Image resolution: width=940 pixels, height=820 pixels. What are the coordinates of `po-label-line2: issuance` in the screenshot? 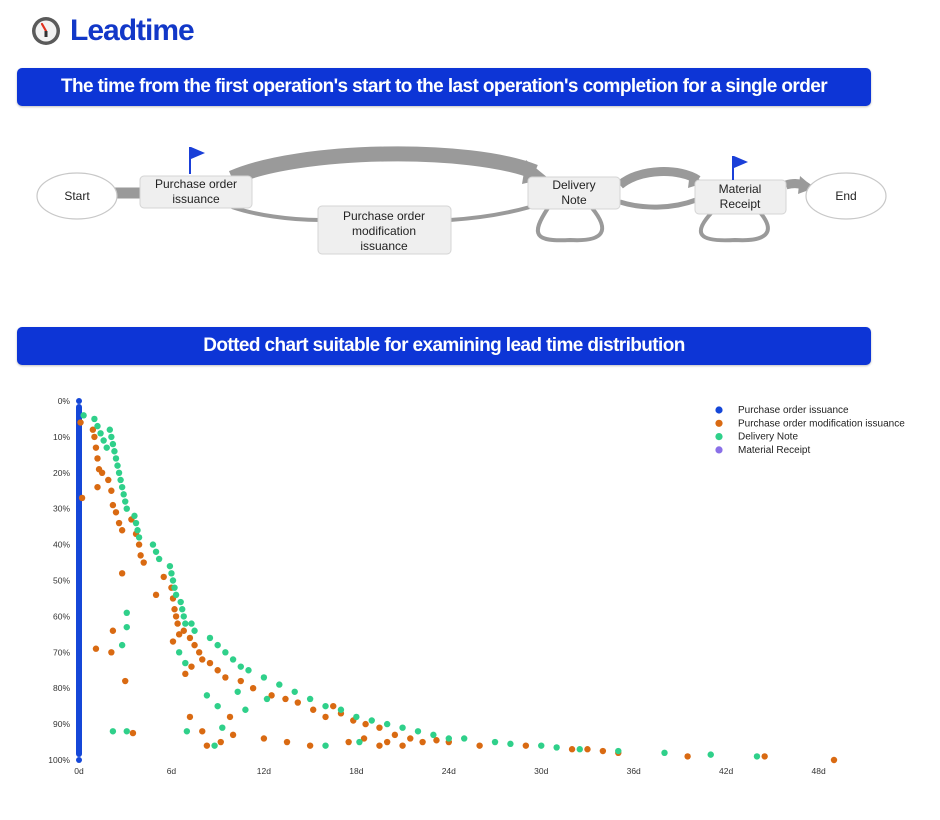 It's located at (196, 199).